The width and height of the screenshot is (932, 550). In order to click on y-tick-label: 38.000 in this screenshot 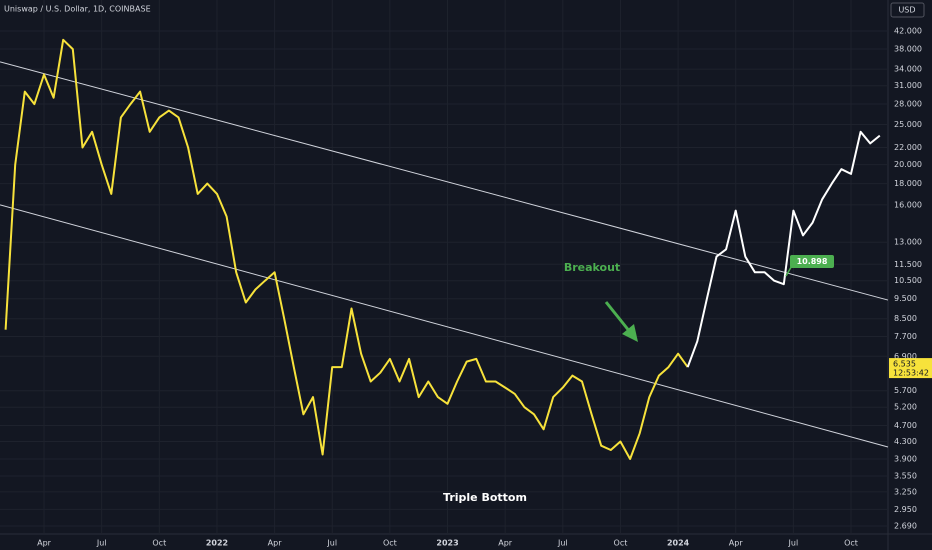, I will do `click(908, 49)`.